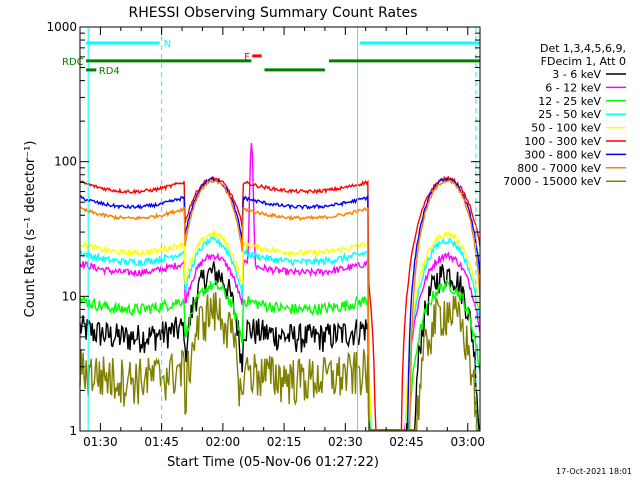 This screenshot has width=640, height=480. I want to click on x-tick-label: 02:45, so click(406, 442).